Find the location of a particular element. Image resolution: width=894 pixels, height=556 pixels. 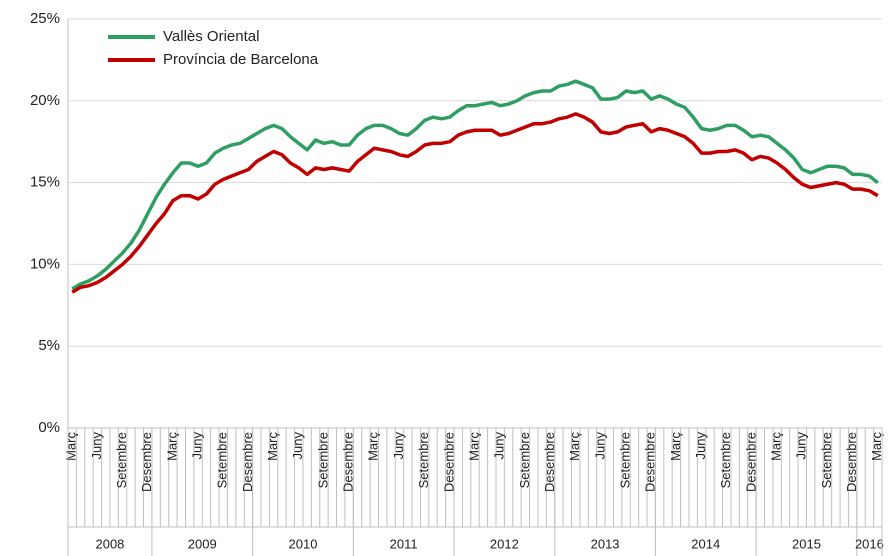

y-tick-label: 0% is located at coordinates (49, 427).